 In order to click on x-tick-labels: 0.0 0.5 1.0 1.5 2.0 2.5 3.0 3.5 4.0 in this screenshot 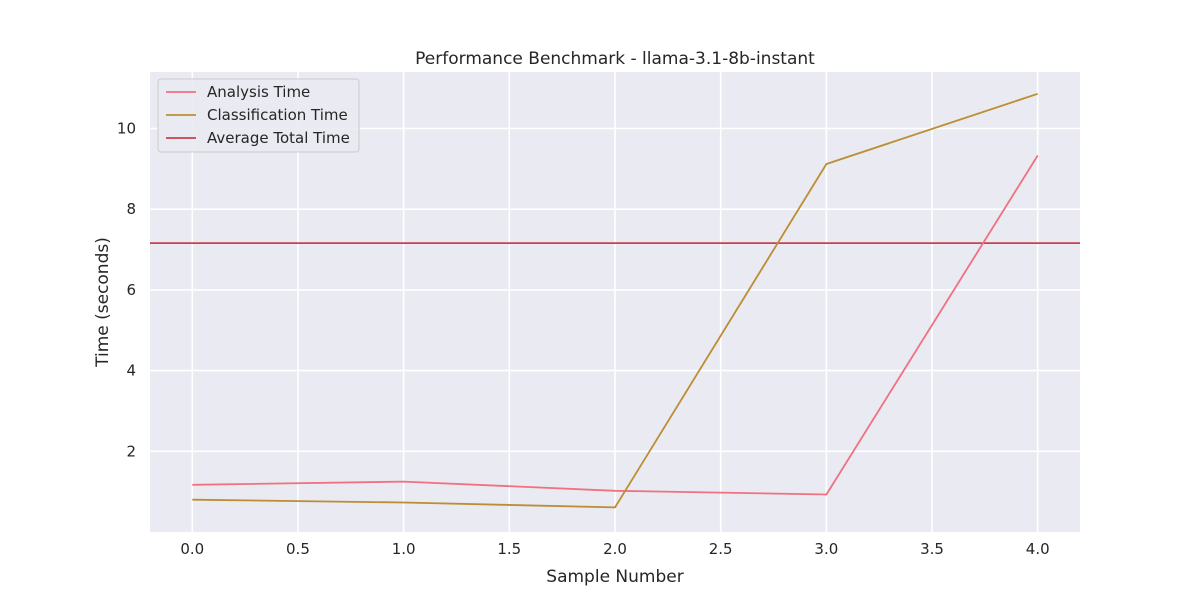, I will do `click(614, 549)`.